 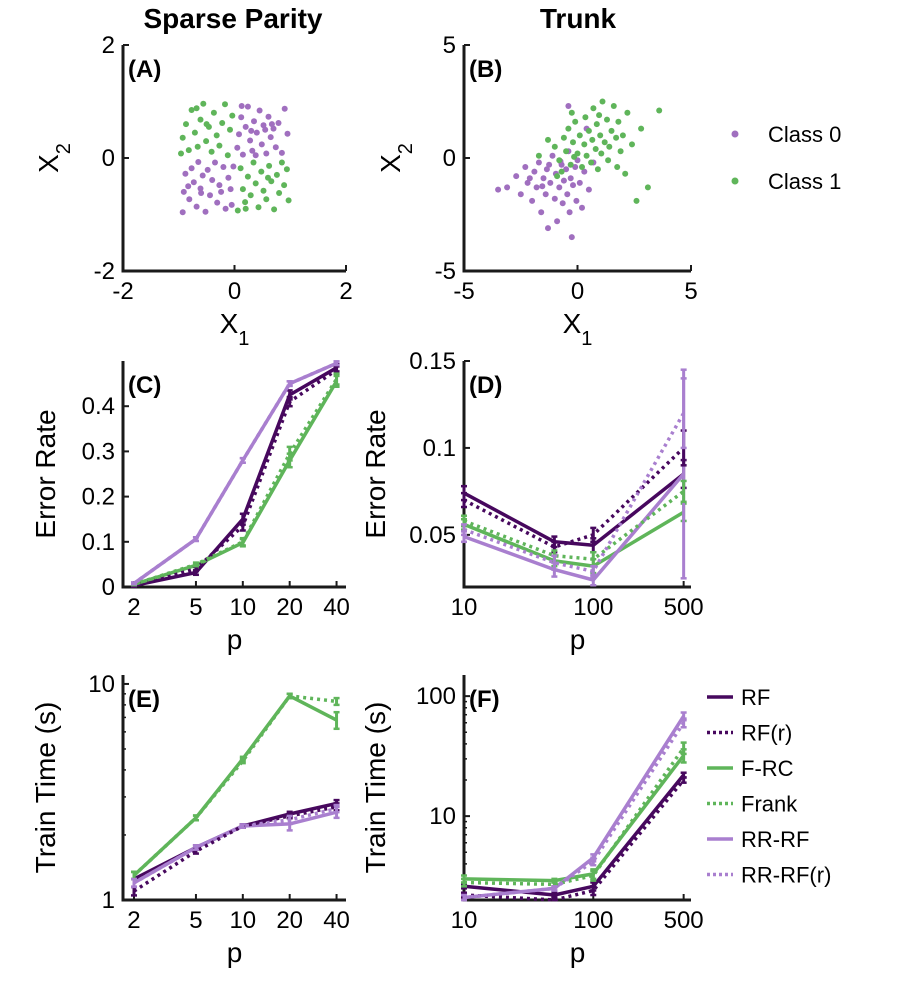 I want to click on panel-f: 10 100 500 10 100 (F) p Train Time (s), so click(x=532, y=821).